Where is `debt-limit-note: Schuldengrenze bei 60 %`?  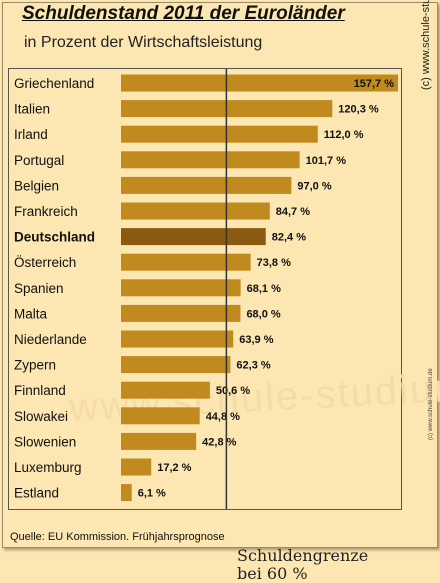 debt-limit-note: Schuldengrenze bei 60 % is located at coordinates (302, 565).